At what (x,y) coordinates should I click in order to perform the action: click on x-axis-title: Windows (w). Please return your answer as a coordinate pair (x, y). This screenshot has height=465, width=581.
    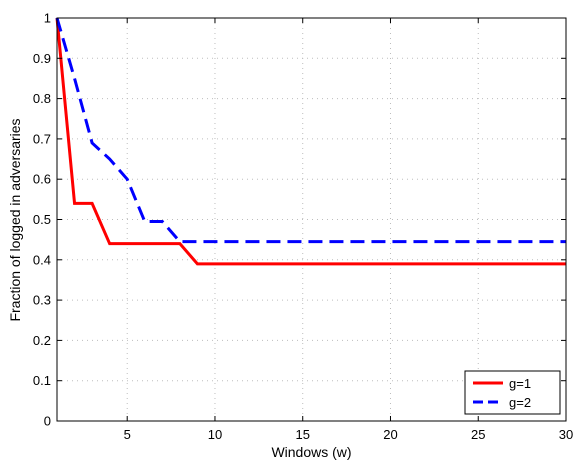
    Looking at the image, I should click on (311, 452).